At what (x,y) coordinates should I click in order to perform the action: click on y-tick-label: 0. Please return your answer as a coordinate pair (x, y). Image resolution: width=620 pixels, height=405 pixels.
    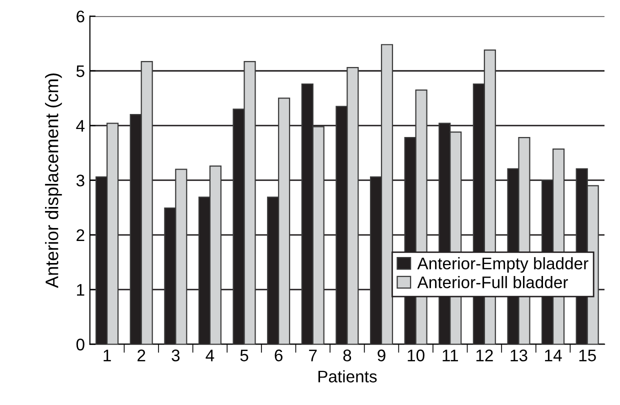
    Looking at the image, I should click on (80, 344).